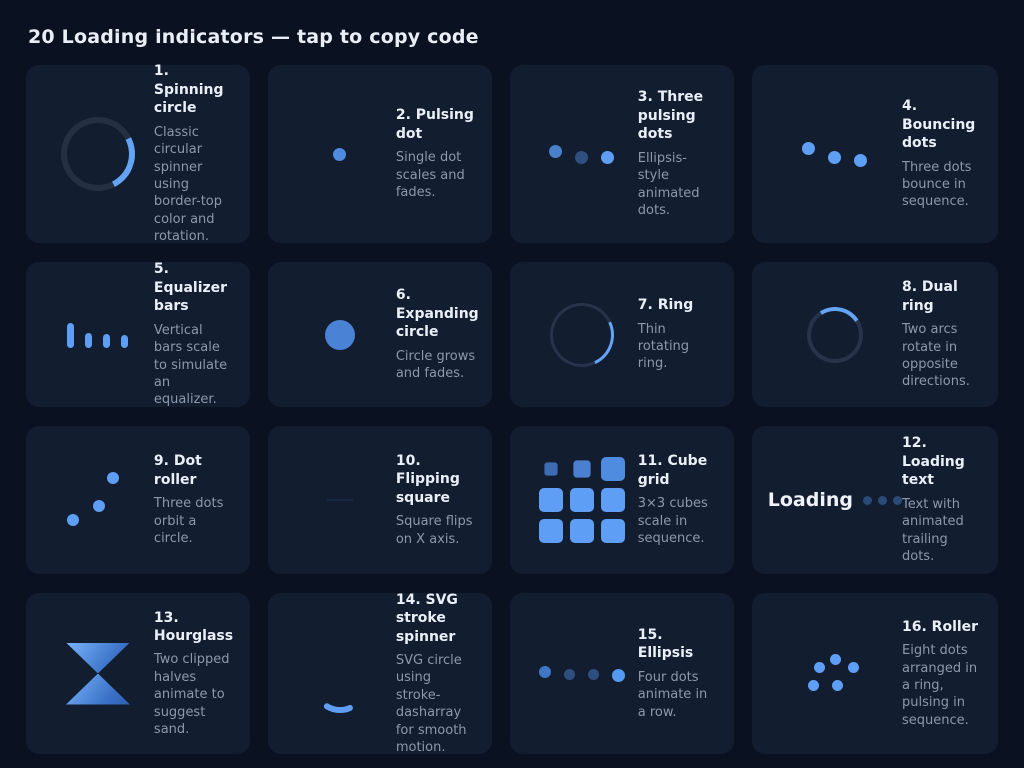 The height and width of the screenshot is (768, 1024). What do you see at coordinates (177, 470) in the screenshot?
I see `card-title: 9. Dot roller` at bounding box center [177, 470].